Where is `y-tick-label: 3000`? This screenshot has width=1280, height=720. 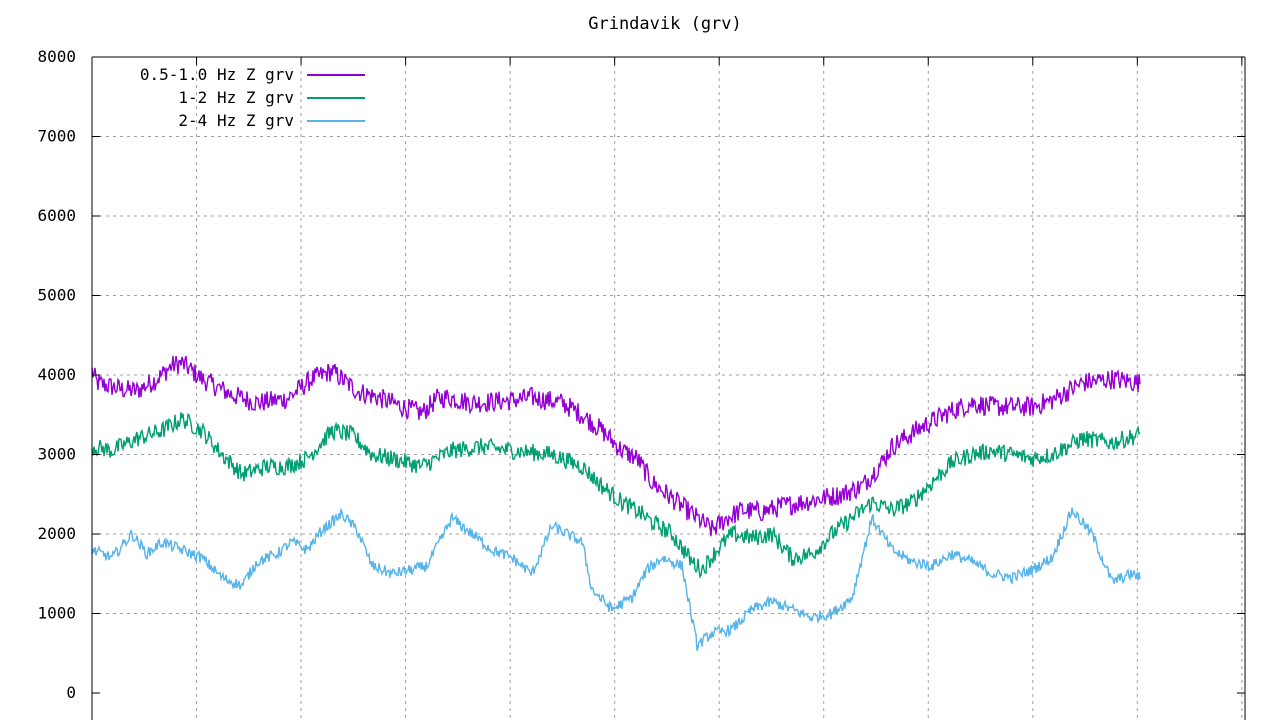
y-tick-label: 3000 is located at coordinates (56, 454).